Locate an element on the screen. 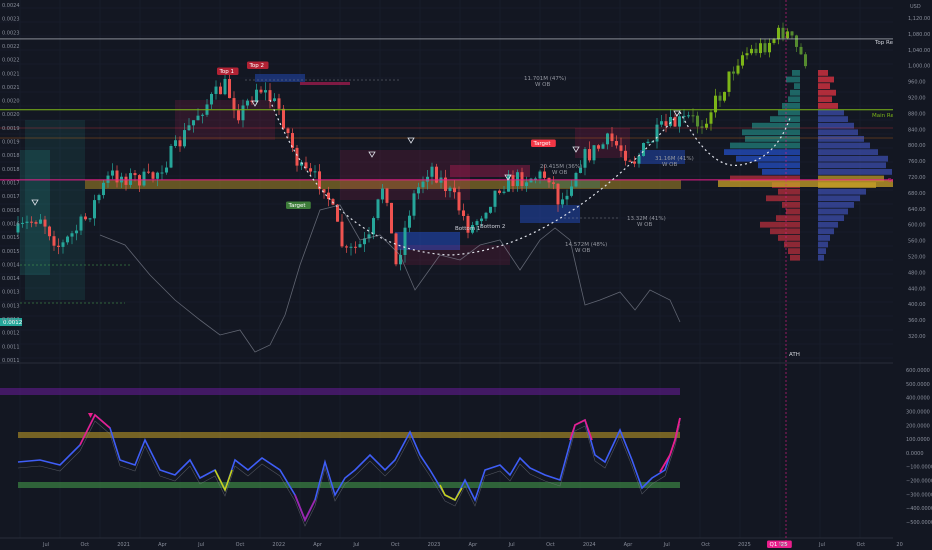 Image resolution: width=932 pixels, height=550 pixels. oscillator-axis-tick: 300.0000 is located at coordinates (918, 412).